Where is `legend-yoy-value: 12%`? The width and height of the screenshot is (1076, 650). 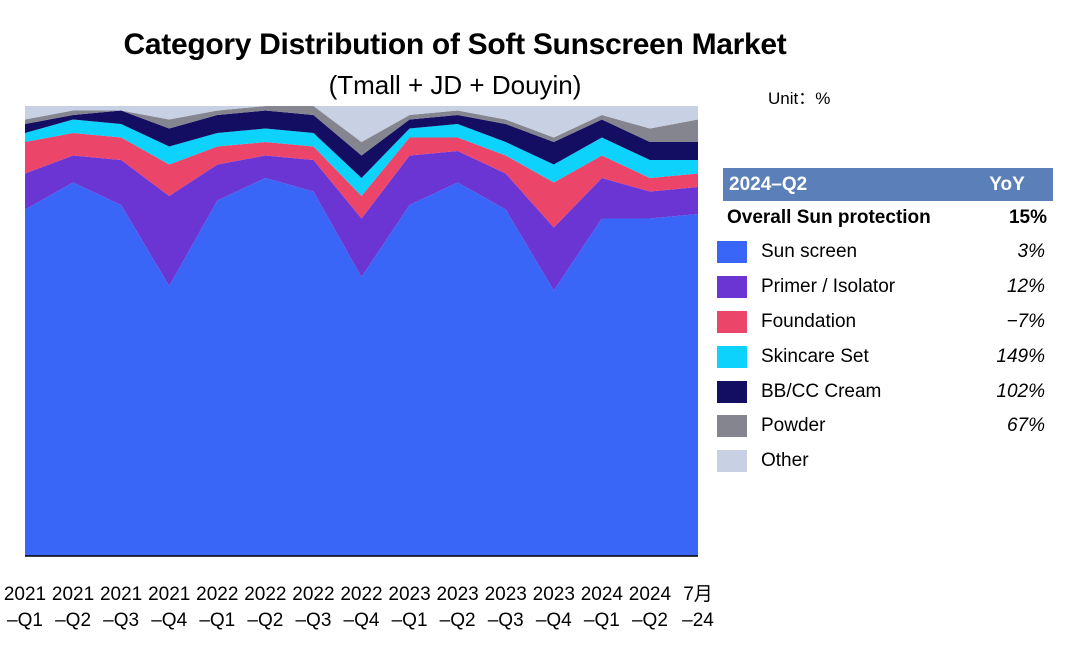 legend-yoy-value: 12% is located at coordinates (1025, 287).